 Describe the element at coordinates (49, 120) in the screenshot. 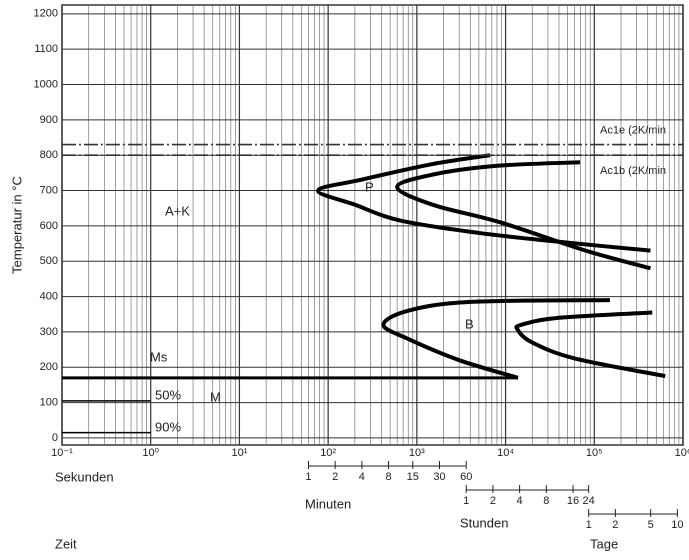

I see `y-tick-label: 900` at that location.